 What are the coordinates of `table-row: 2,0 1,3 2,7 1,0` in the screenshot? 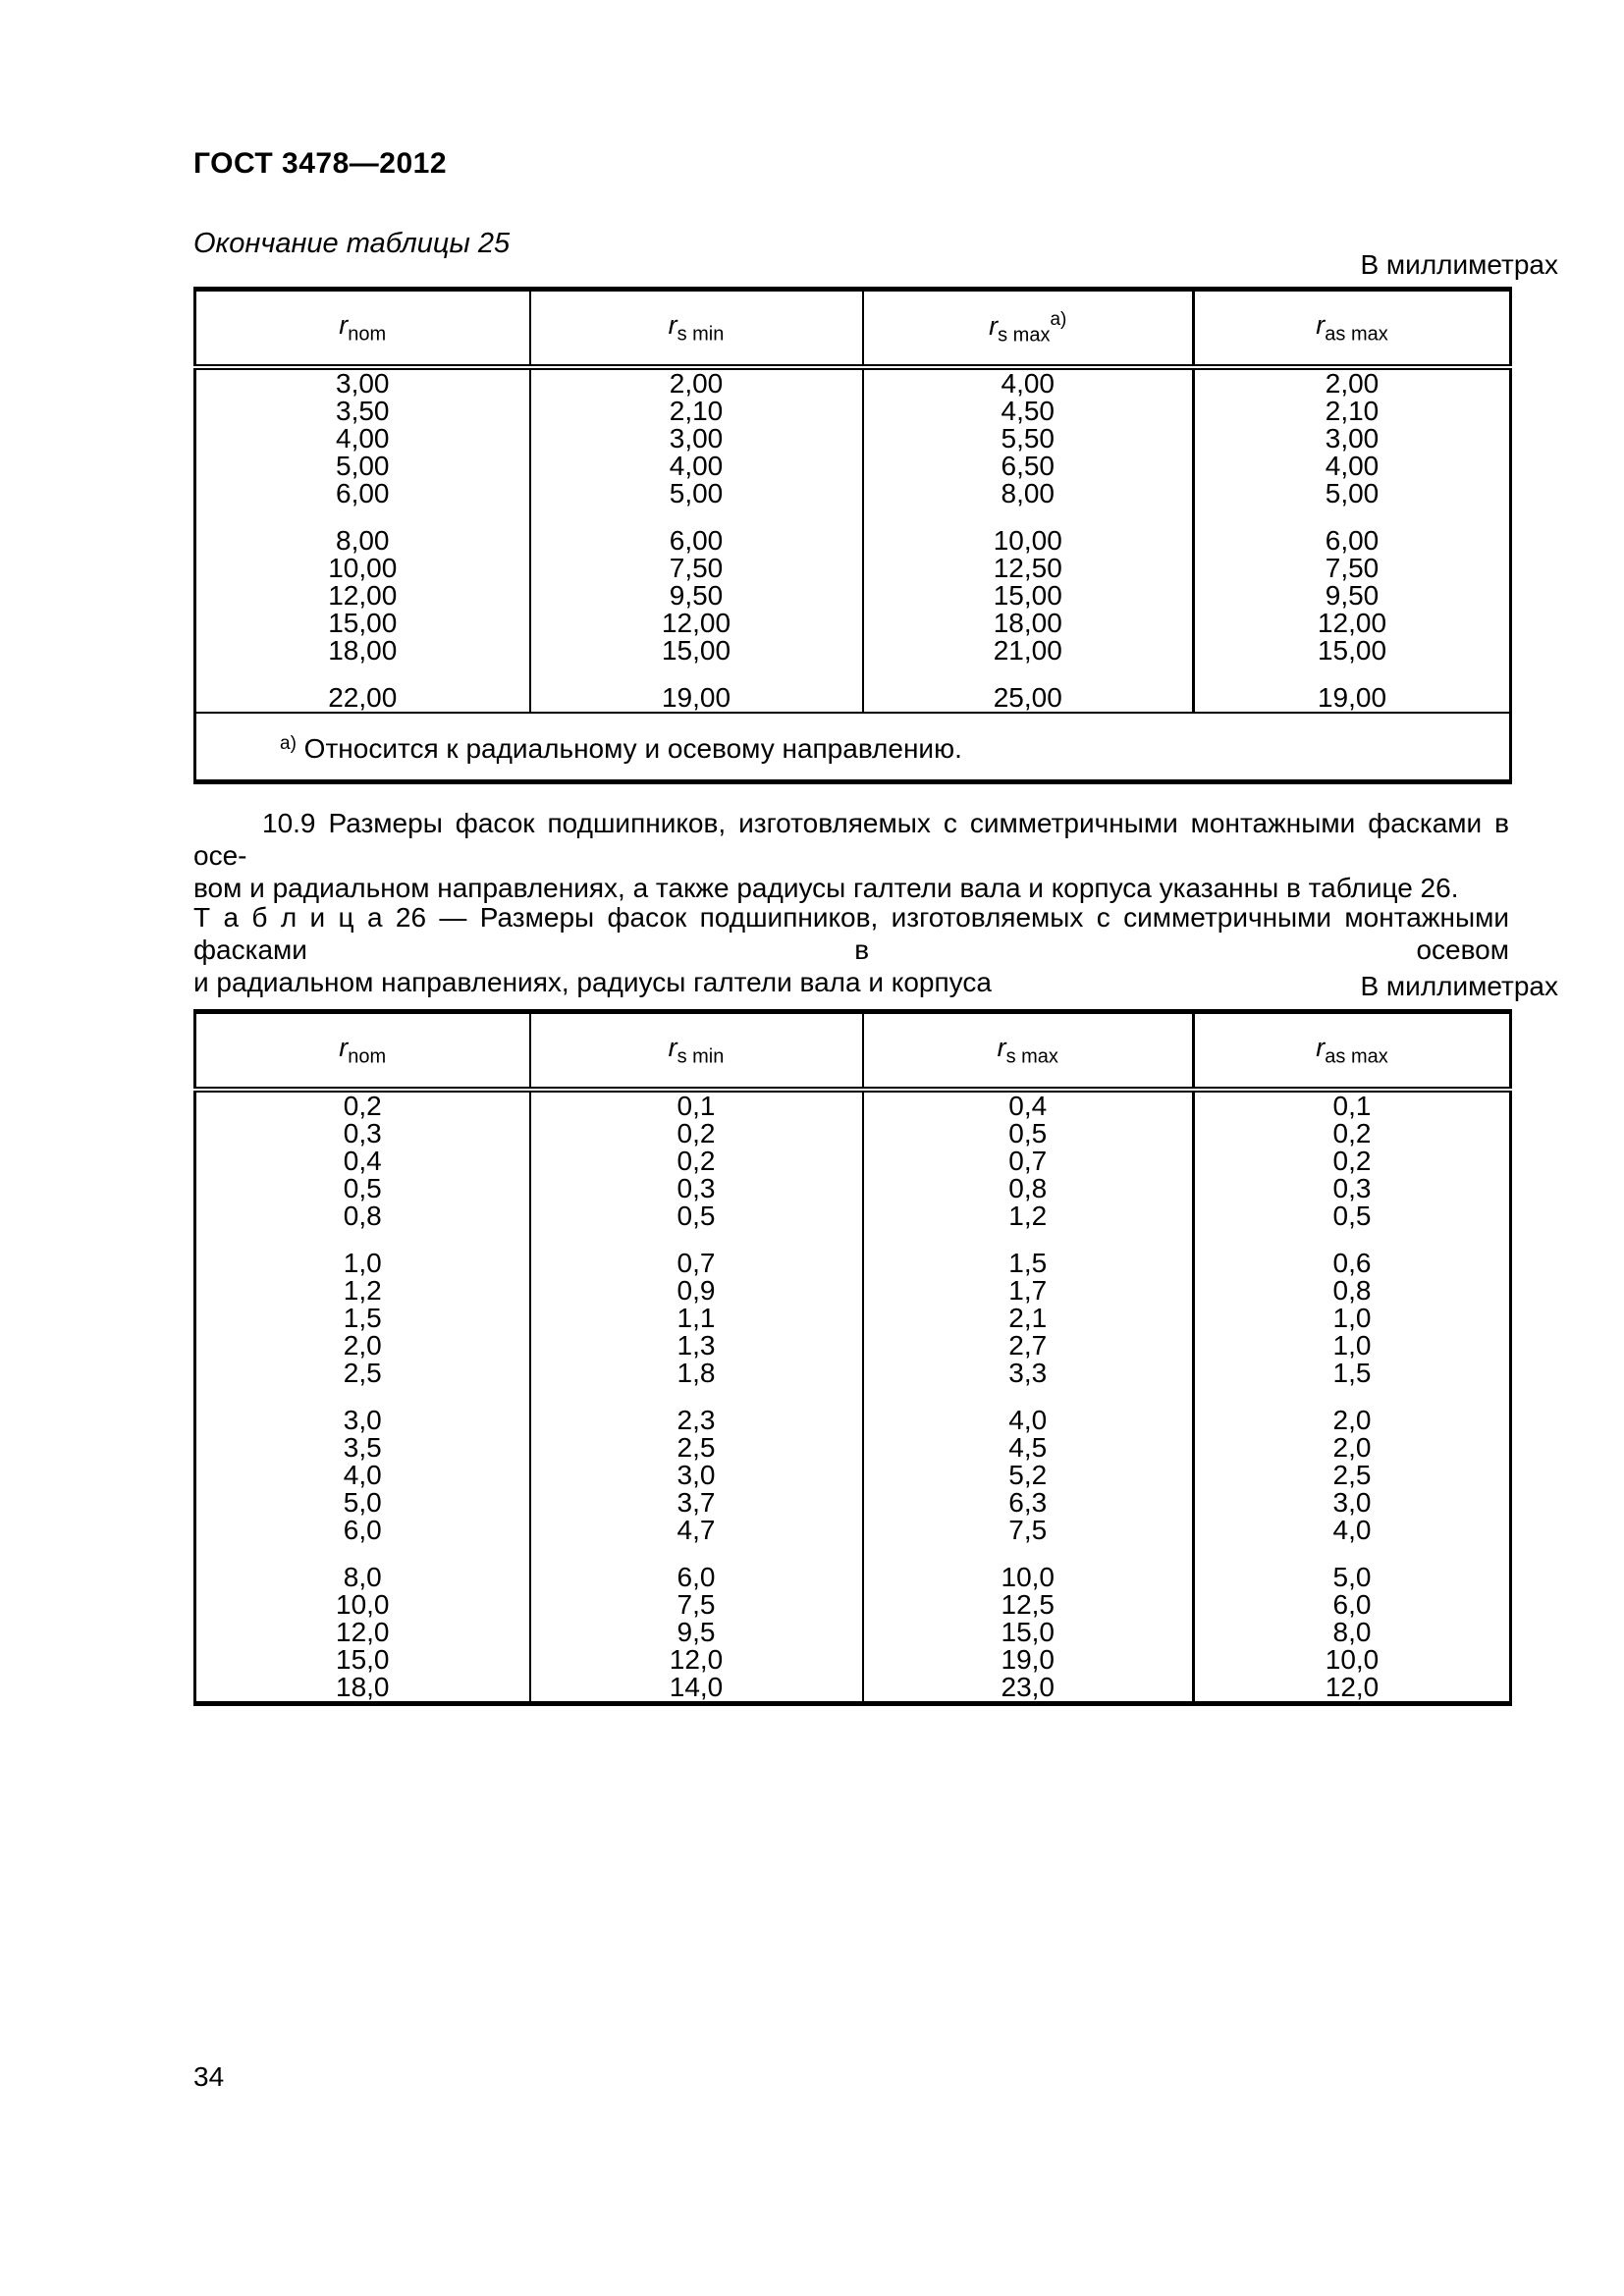 It's located at (852, 1346).